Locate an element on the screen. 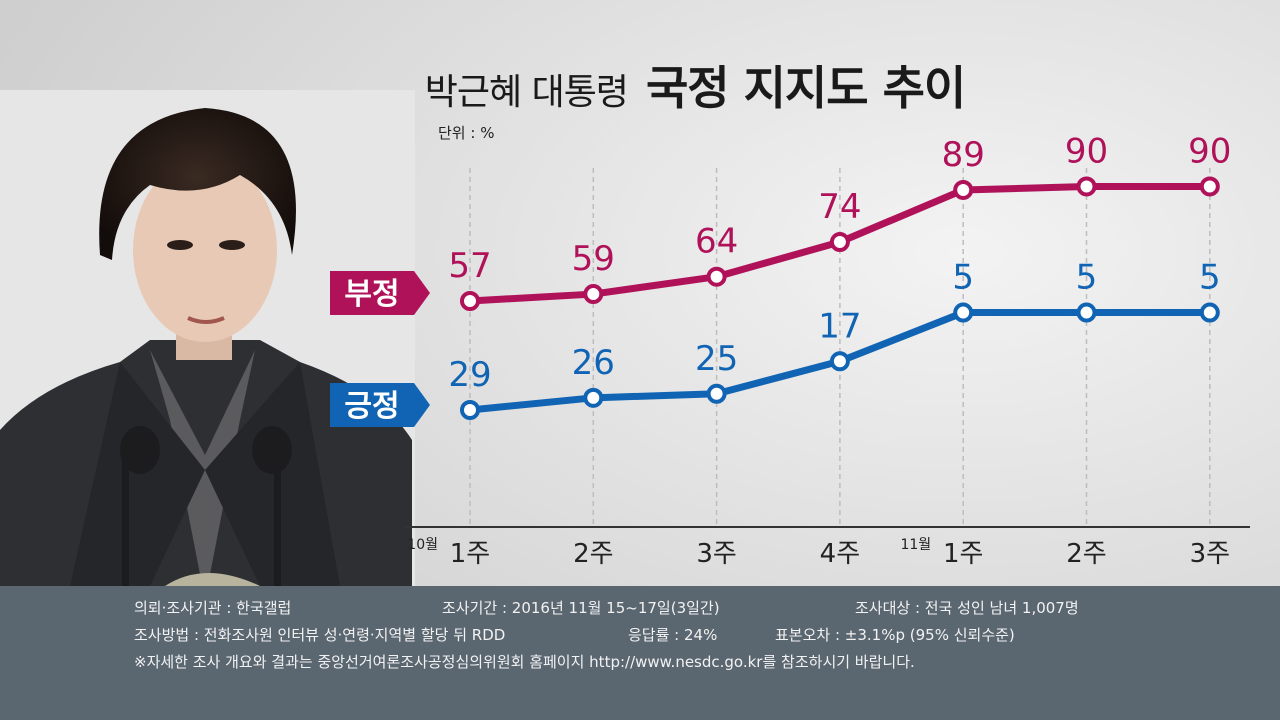 The height and width of the screenshot is (720, 1280). footer-target: 조사대상 : 전국 성인 남녀 1,007명 is located at coordinates (967, 608).